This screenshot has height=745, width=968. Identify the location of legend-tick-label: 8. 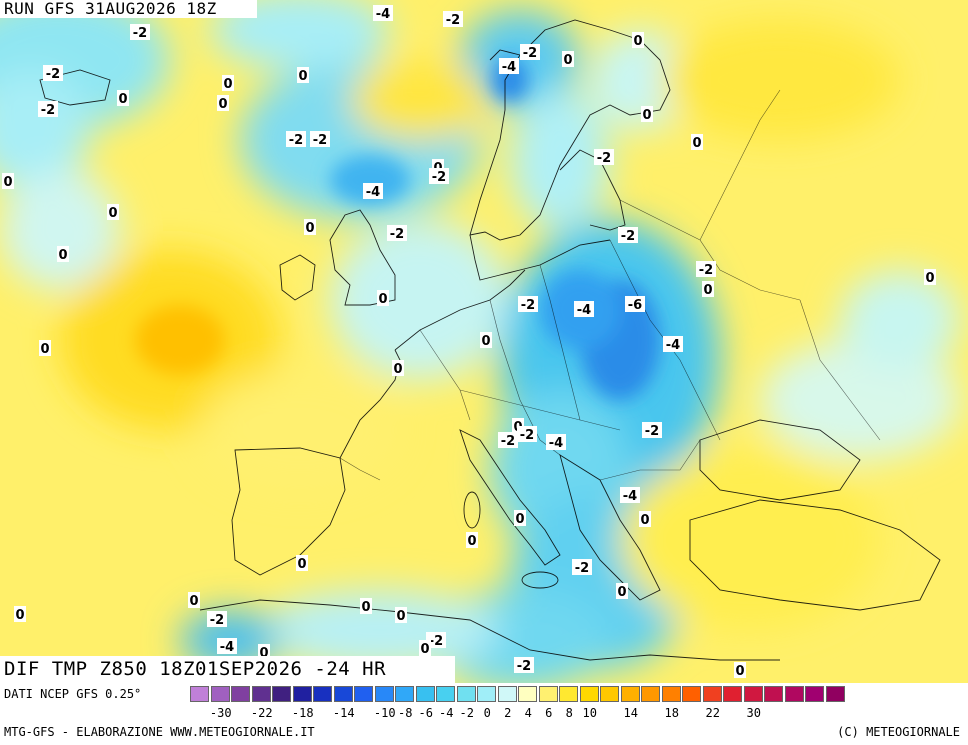
(569, 713).